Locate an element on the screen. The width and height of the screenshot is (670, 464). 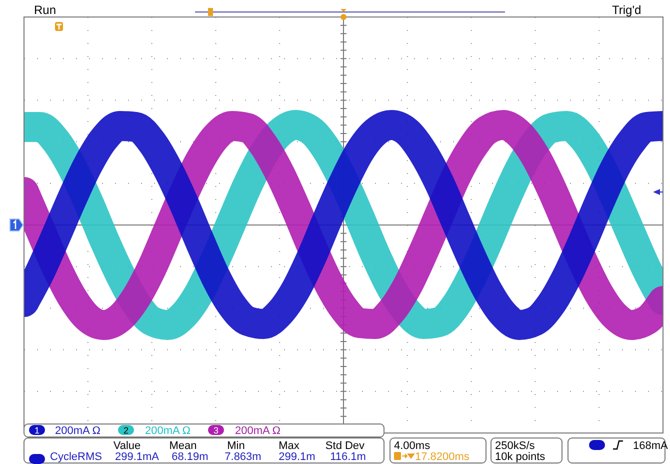
text: Trig'd is located at coordinates (627, 10).